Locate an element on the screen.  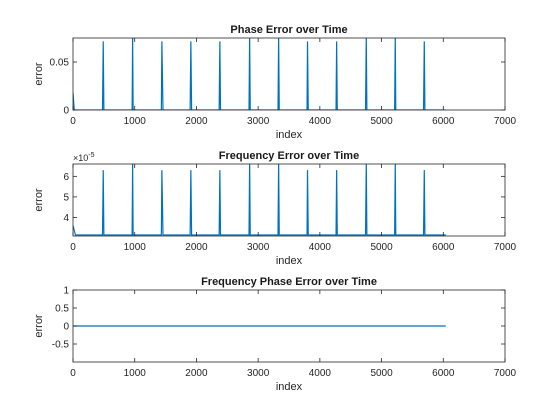
chart-1-axes-box is located at coordinates (289, 200).